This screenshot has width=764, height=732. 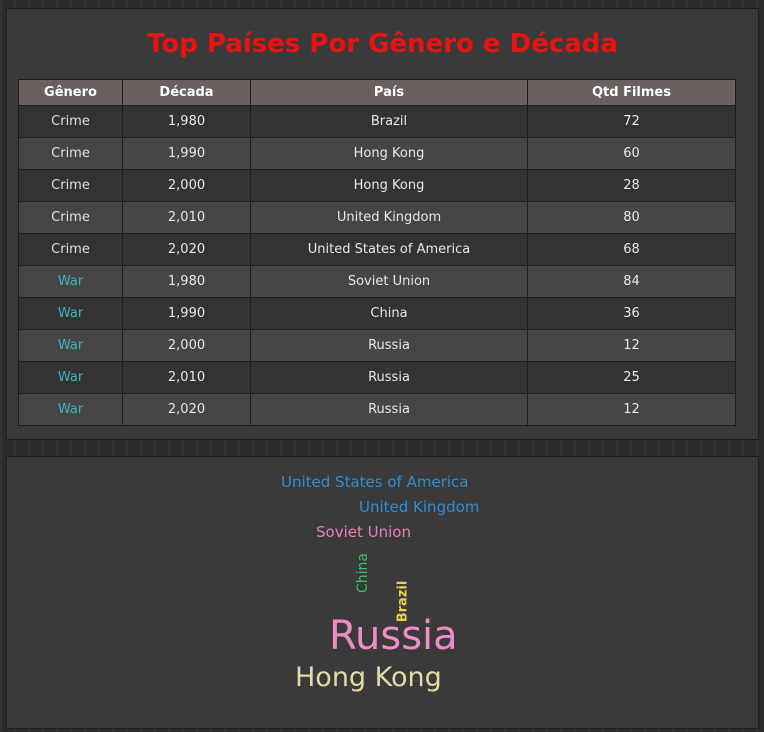 I want to click on column-header-qtd-filmes: Qtd Filmes, so click(x=631, y=92).